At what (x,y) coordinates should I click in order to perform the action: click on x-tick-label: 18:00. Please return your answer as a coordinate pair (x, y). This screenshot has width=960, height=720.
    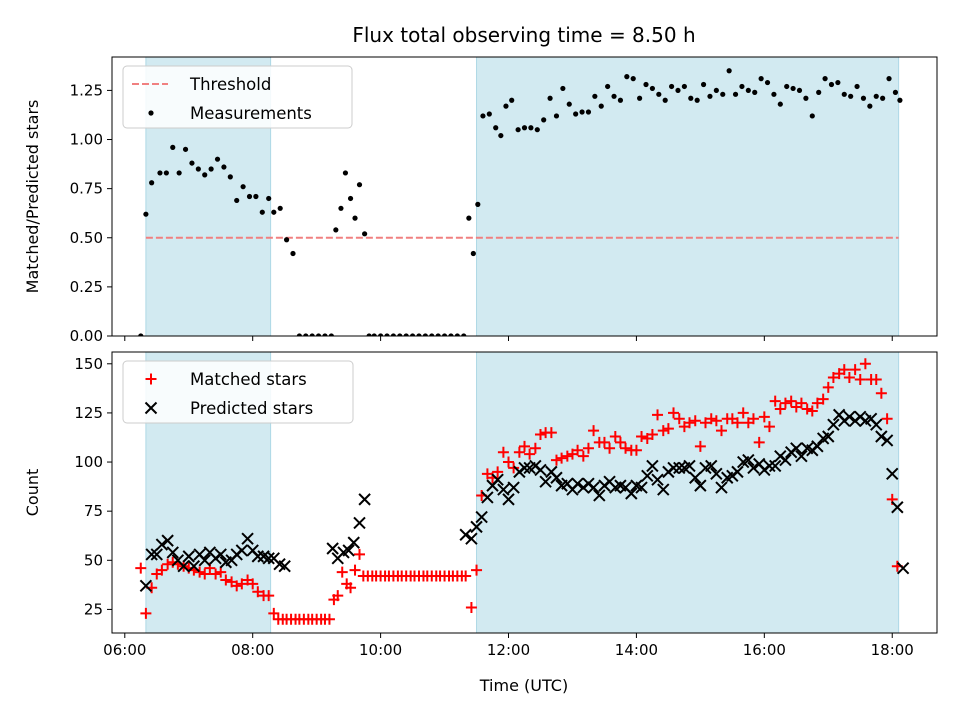
    Looking at the image, I should click on (892, 650).